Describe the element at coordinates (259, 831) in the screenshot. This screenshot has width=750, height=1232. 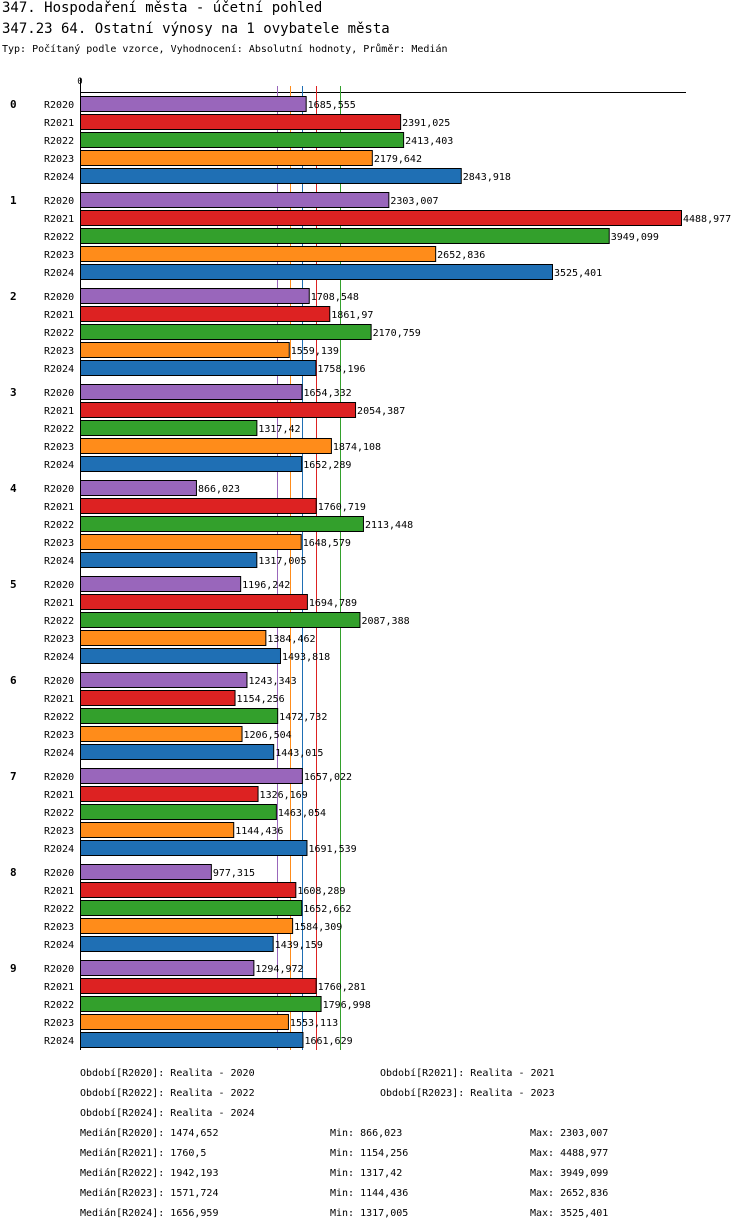
I see `data-label: 1144,436` at that location.